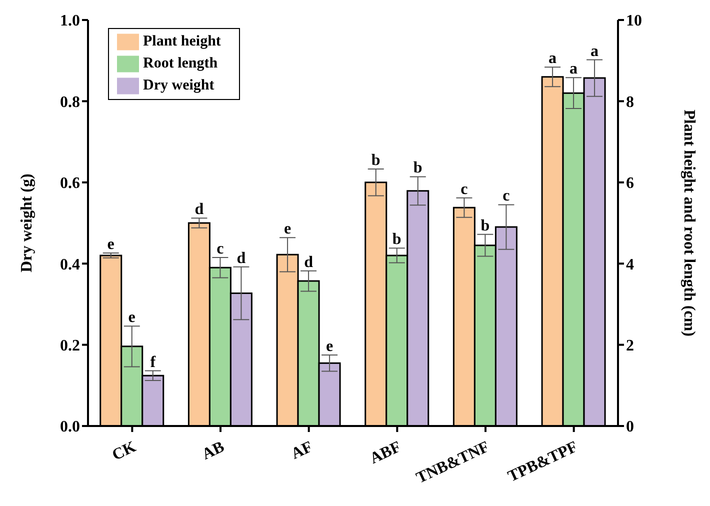 The image size is (710, 506). What do you see at coordinates (182, 41) in the screenshot?
I see `legend-label: Plant height` at bounding box center [182, 41].